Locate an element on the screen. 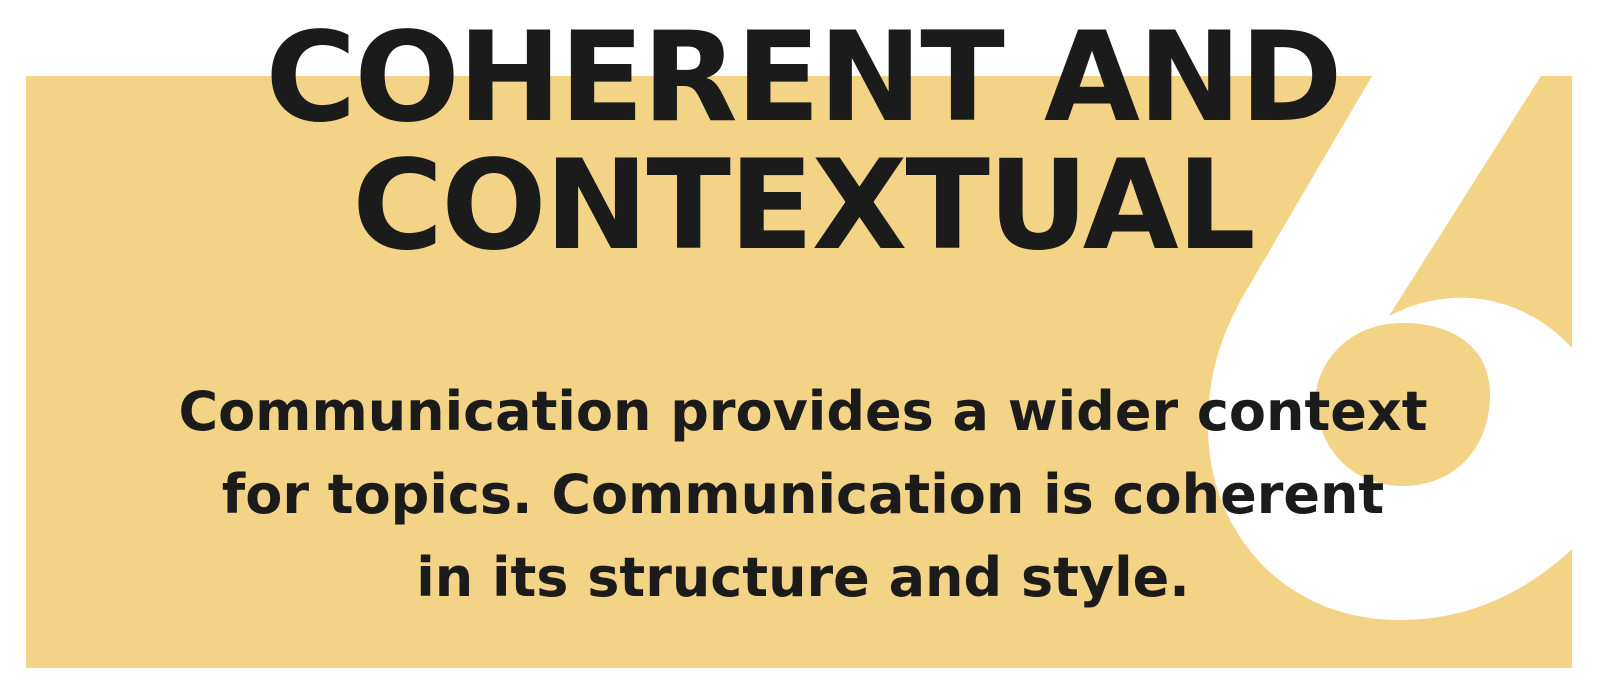 The height and width of the screenshot is (686, 1606). description-line-3: in its structure and style. is located at coordinates (803, 577).